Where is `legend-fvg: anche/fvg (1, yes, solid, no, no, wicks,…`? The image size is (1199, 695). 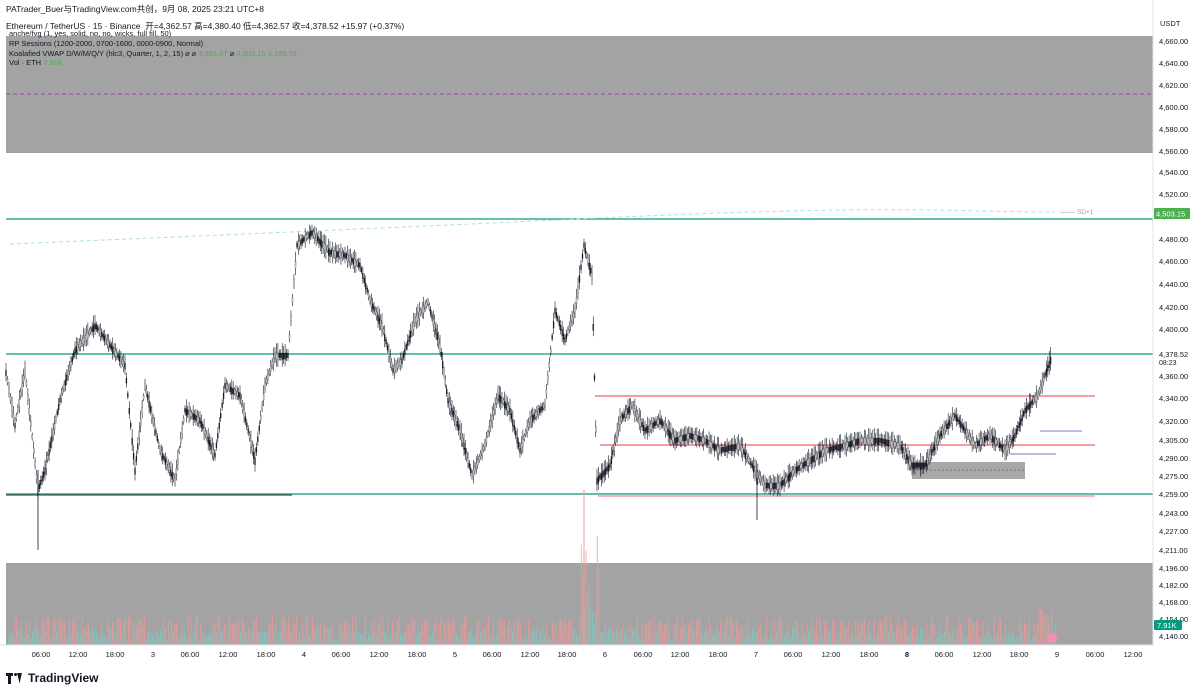
legend-fvg: anche/fvg (1, yes, solid, no, no, wicks,… is located at coordinates (90, 33).